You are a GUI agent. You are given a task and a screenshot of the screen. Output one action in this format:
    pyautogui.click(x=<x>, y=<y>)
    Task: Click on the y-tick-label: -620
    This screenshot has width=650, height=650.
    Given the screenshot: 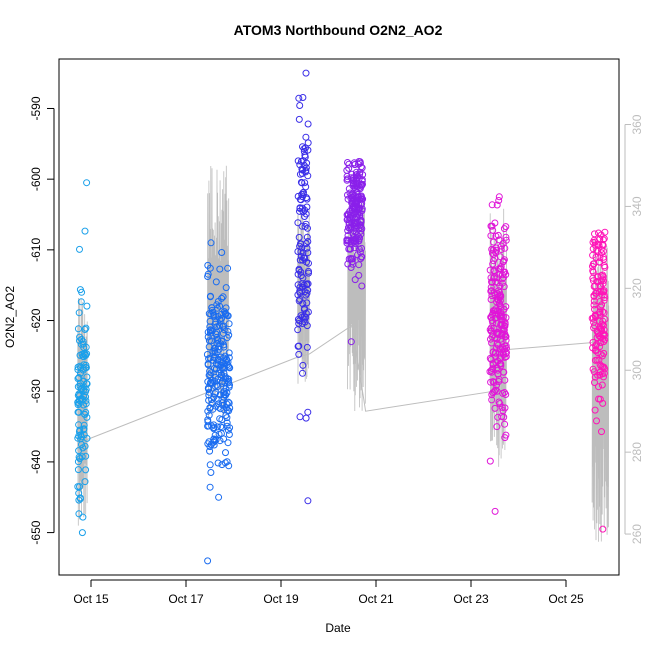 What is the action you would take?
    pyautogui.click(x=36, y=320)
    